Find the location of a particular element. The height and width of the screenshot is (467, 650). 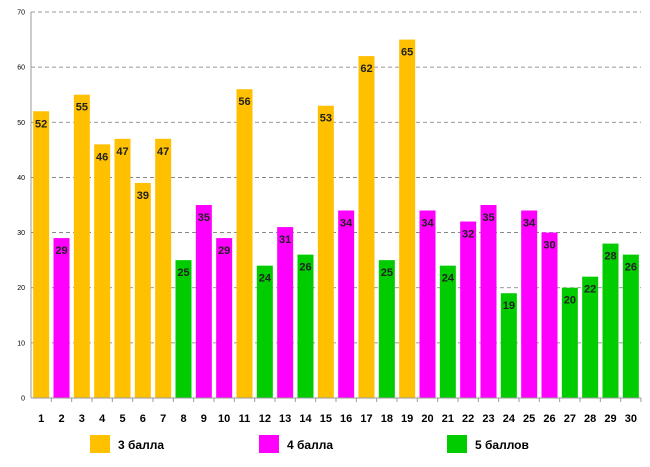

data-label: 56 is located at coordinates (244, 102).